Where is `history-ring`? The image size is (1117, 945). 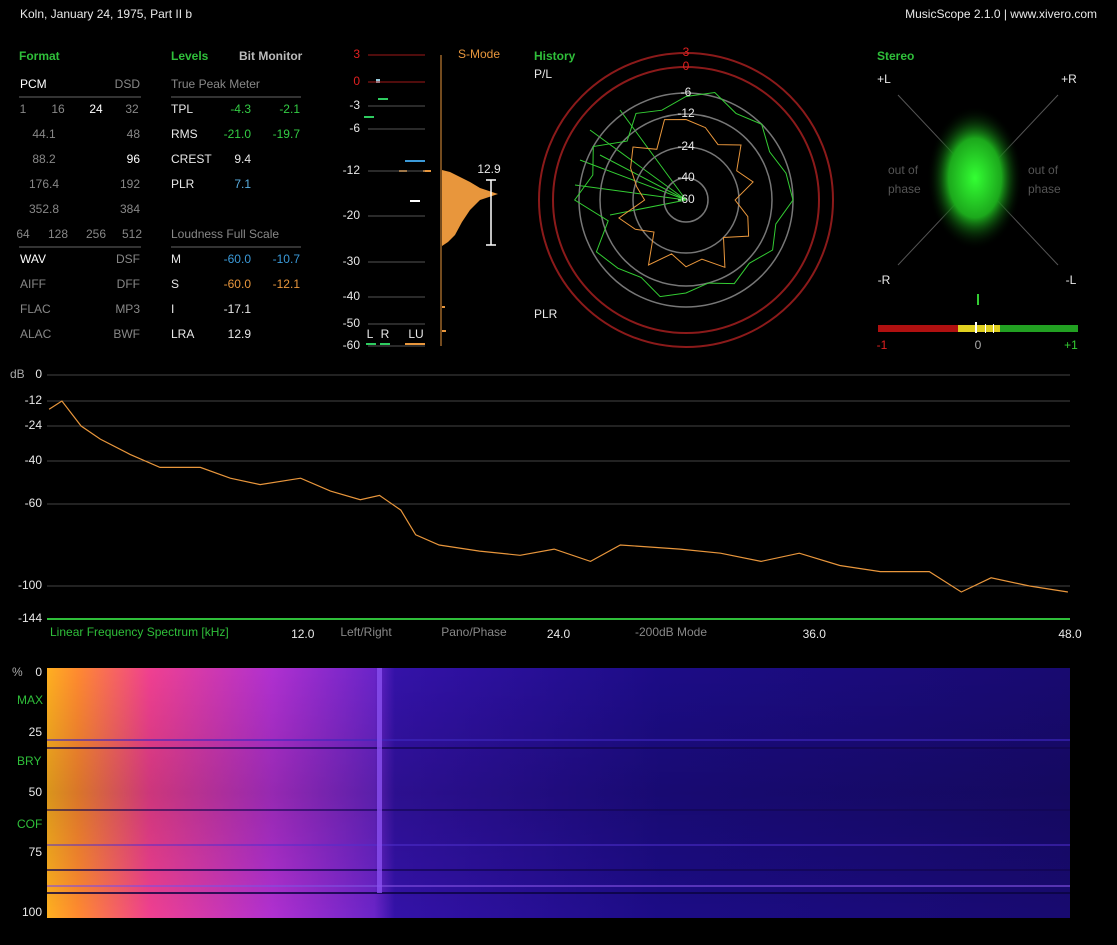 history-ring is located at coordinates (686, 200).